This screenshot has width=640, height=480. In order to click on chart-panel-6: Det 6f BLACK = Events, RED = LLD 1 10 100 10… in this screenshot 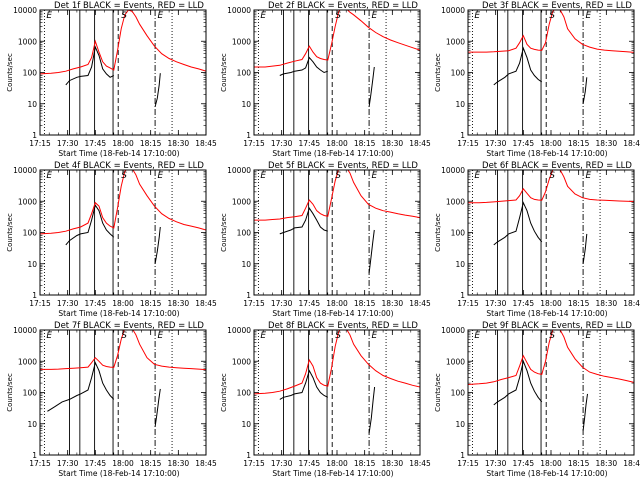, I will do `click(537, 239)`.